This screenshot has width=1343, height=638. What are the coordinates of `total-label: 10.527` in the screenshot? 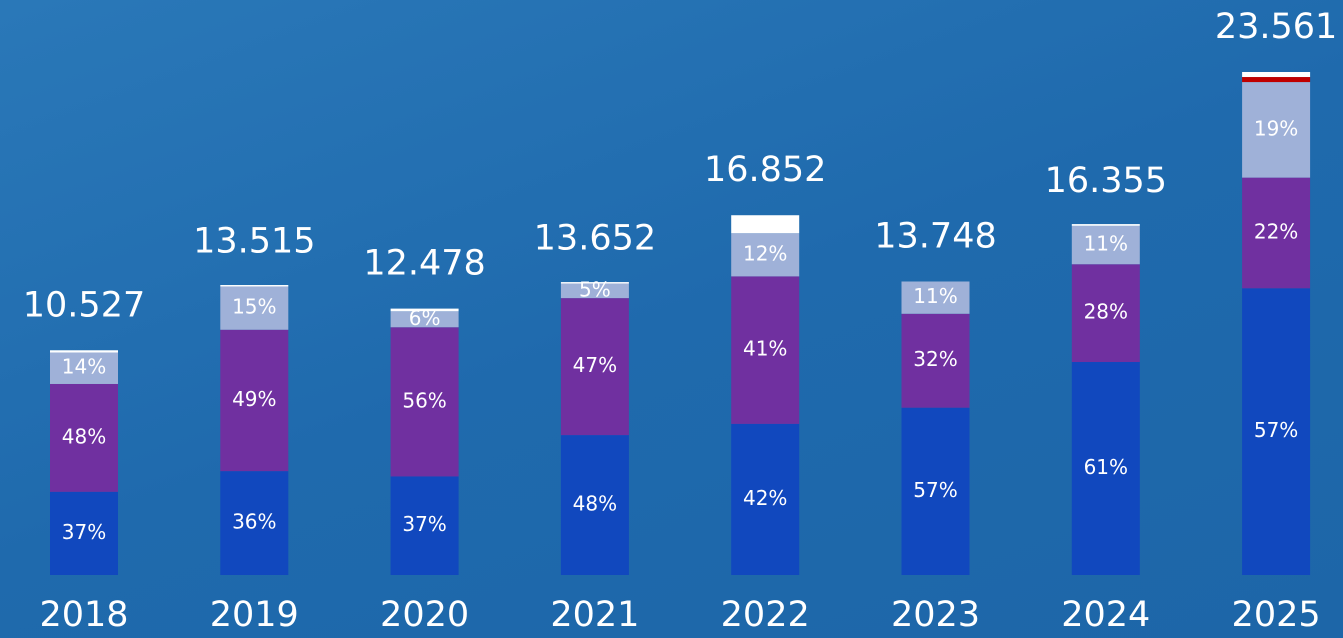 It's located at (84, 305).